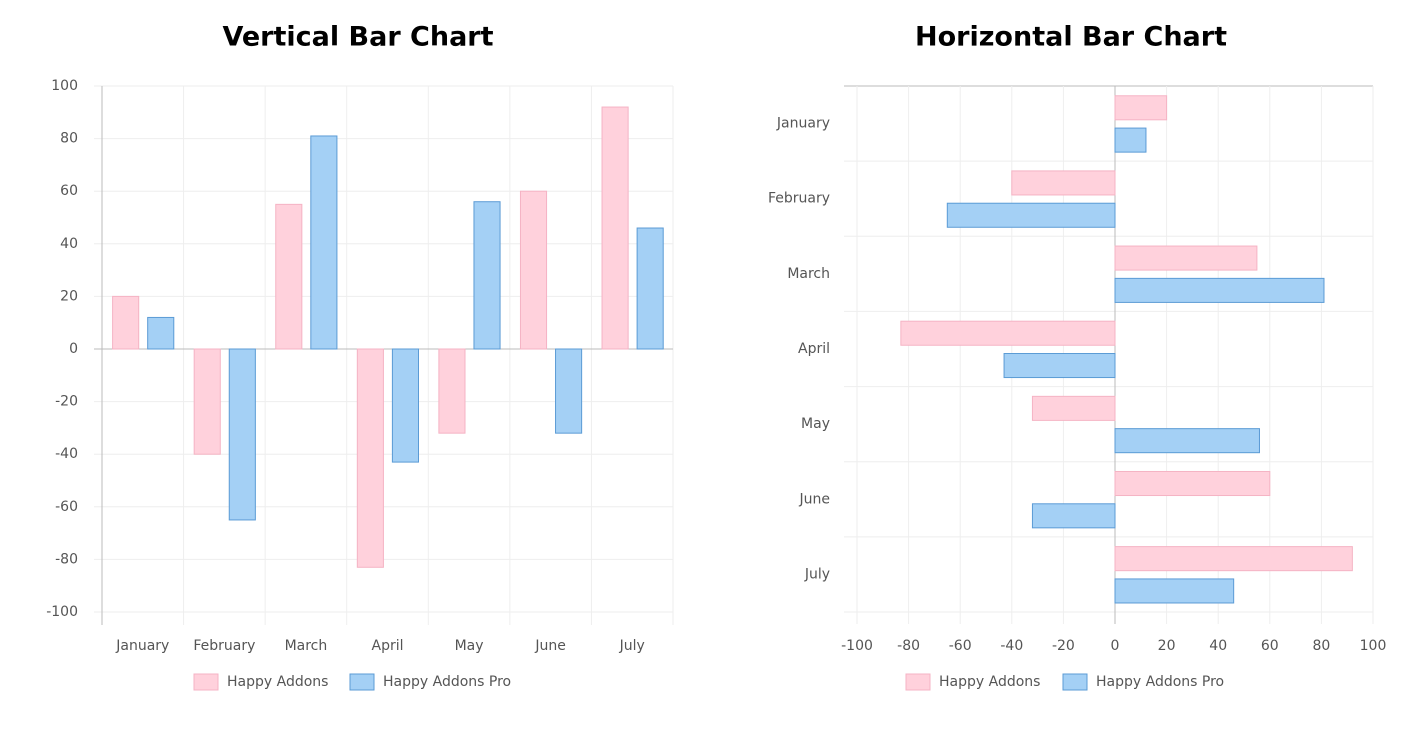 The height and width of the screenshot is (733, 1424). What do you see at coordinates (632, 646) in the screenshot?
I see `x-tick-label: July` at bounding box center [632, 646].